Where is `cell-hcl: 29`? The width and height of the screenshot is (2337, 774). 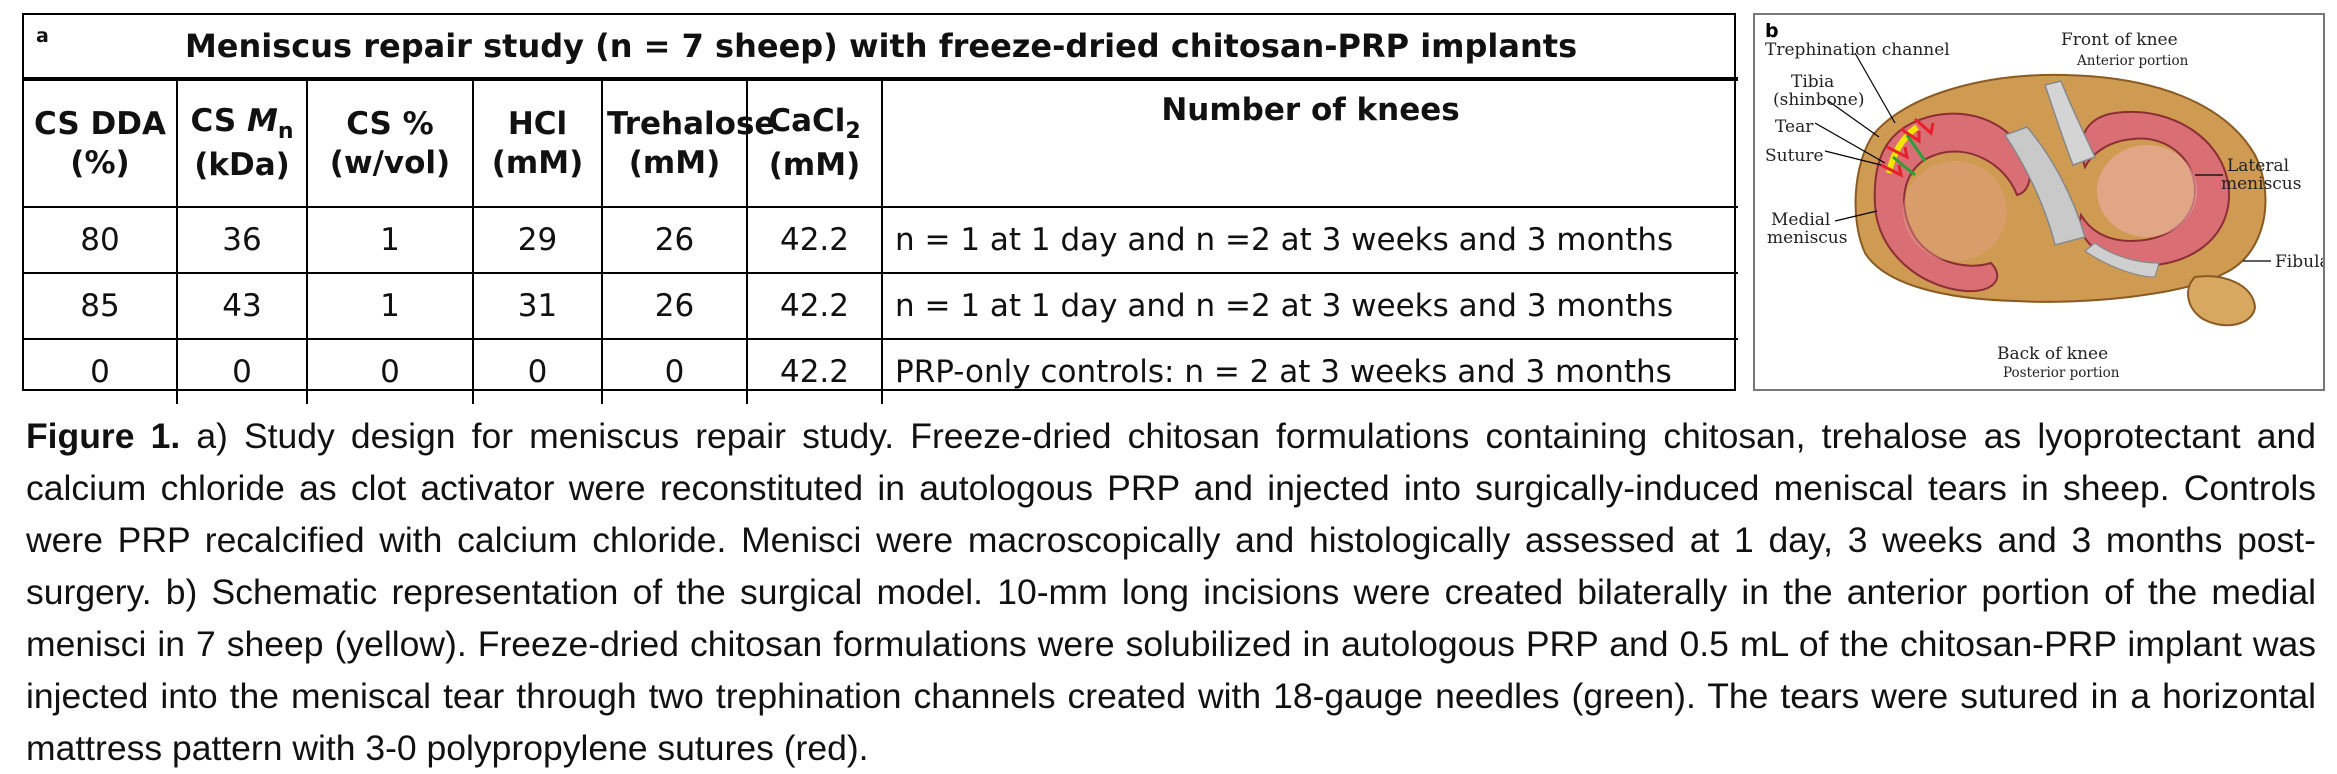 cell-hcl: 29 is located at coordinates (537, 240).